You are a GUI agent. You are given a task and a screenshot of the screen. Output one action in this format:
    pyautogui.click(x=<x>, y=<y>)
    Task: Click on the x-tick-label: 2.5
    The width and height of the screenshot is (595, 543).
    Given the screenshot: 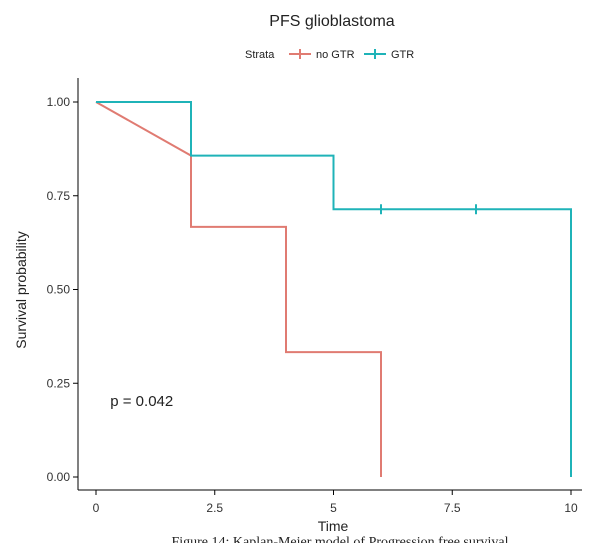 What is the action you would take?
    pyautogui.click(x=214, y=508)
    